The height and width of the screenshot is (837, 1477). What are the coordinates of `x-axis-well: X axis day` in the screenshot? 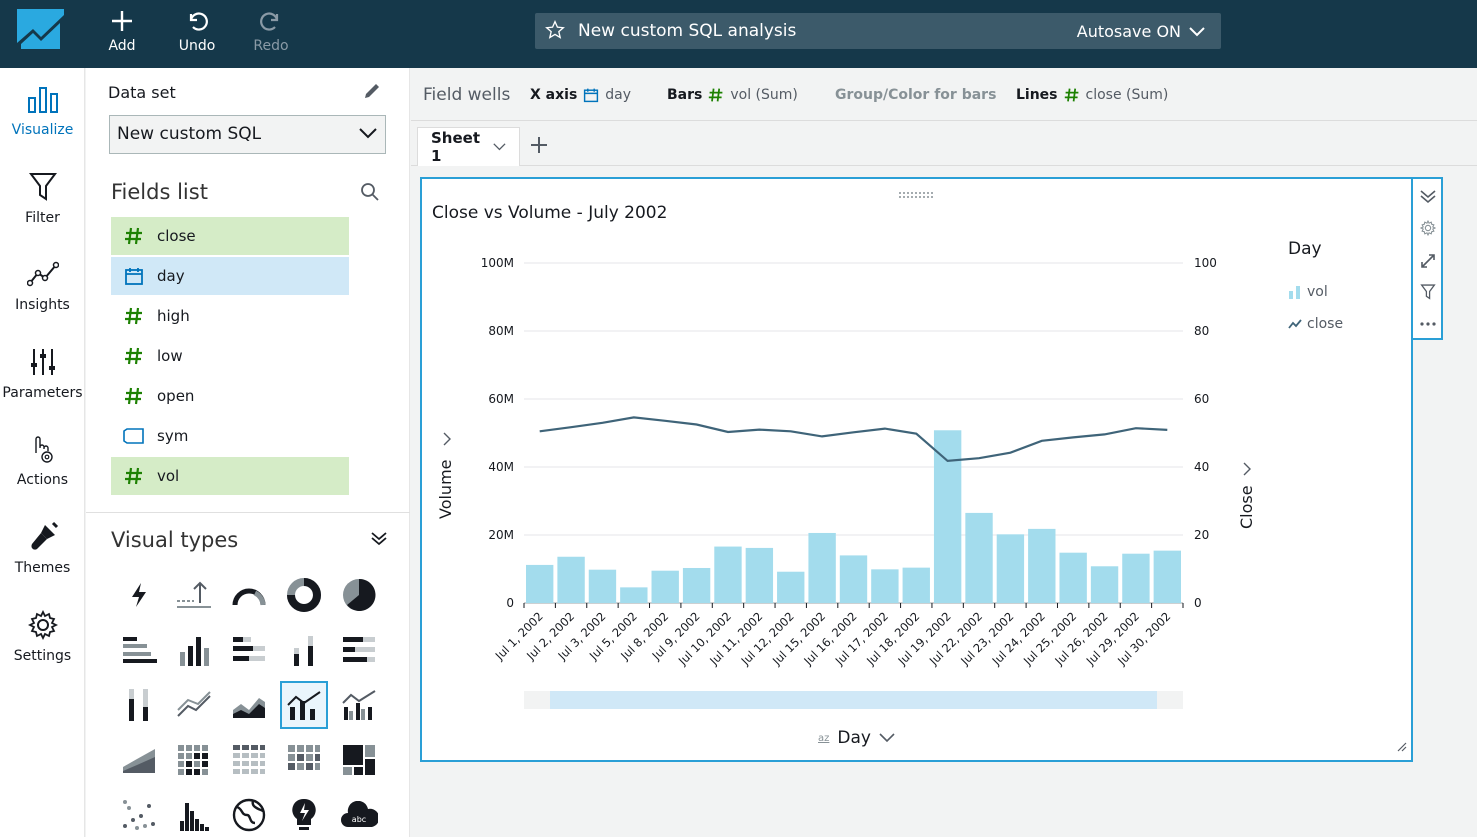 It's located at (580, 95).